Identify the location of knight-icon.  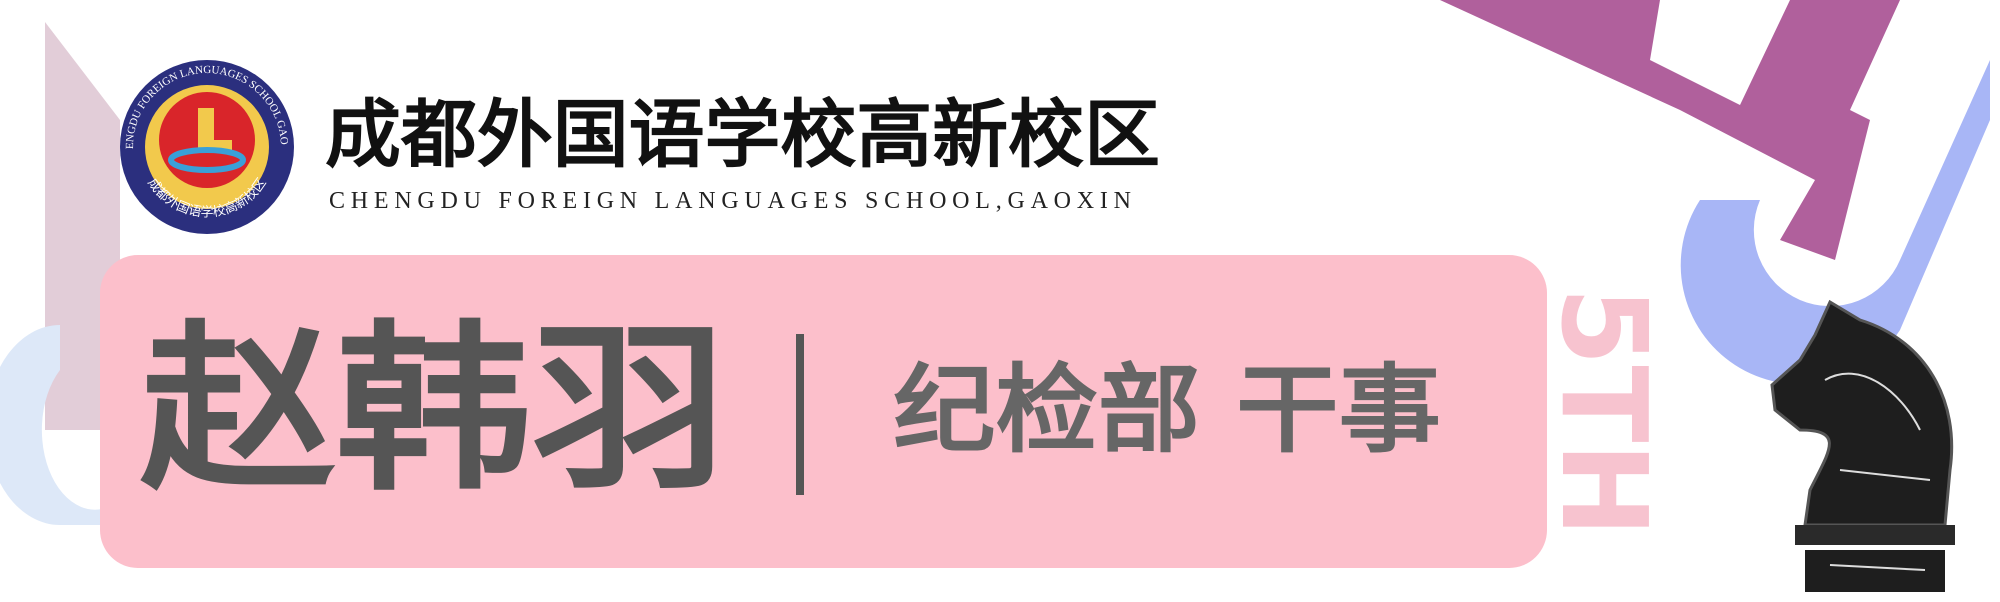
(1862, 445).